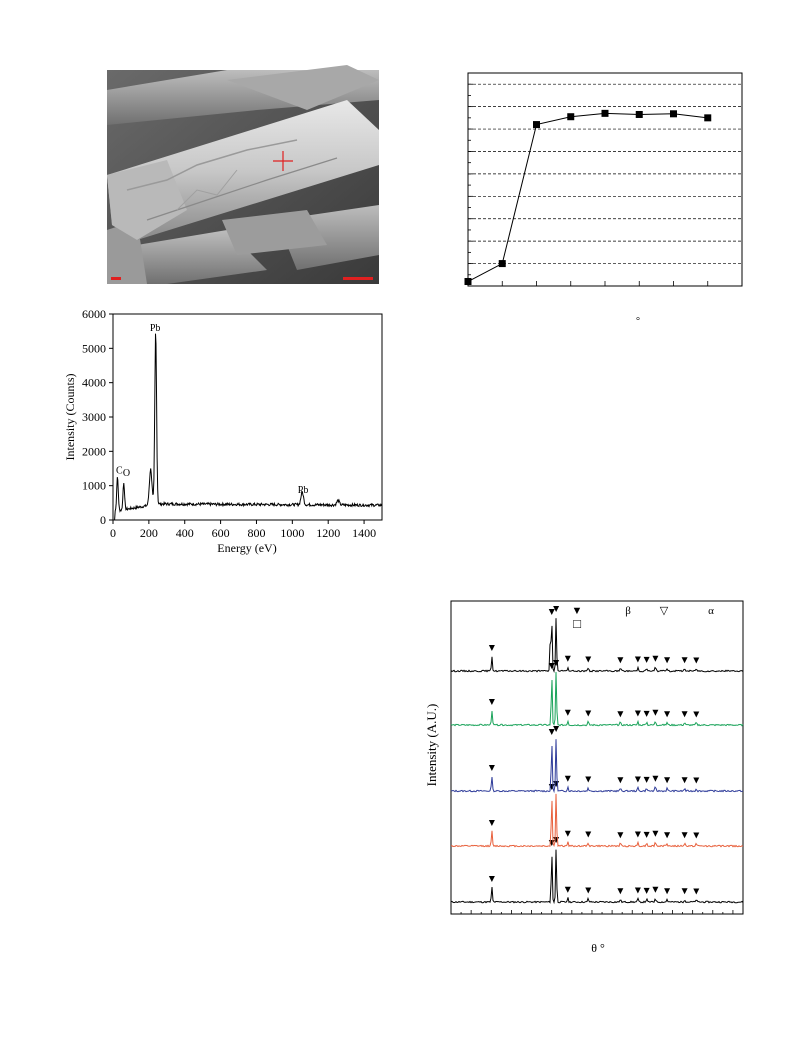 This screenshot has height=1057, width=793. I want to click on x-tick-label: 1200, so click(328, 533).